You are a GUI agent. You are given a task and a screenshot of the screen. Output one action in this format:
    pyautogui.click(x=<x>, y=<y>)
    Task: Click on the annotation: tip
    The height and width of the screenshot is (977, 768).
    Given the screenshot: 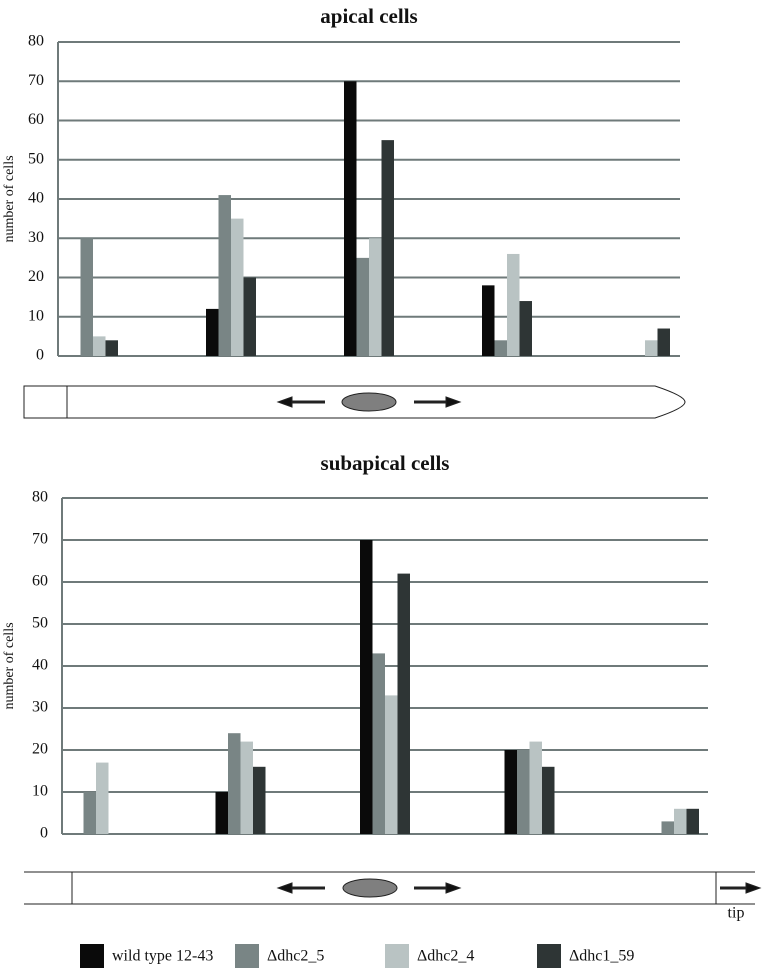 What is the action you would take?
    pyautogui.click(x=736, y=913)
    